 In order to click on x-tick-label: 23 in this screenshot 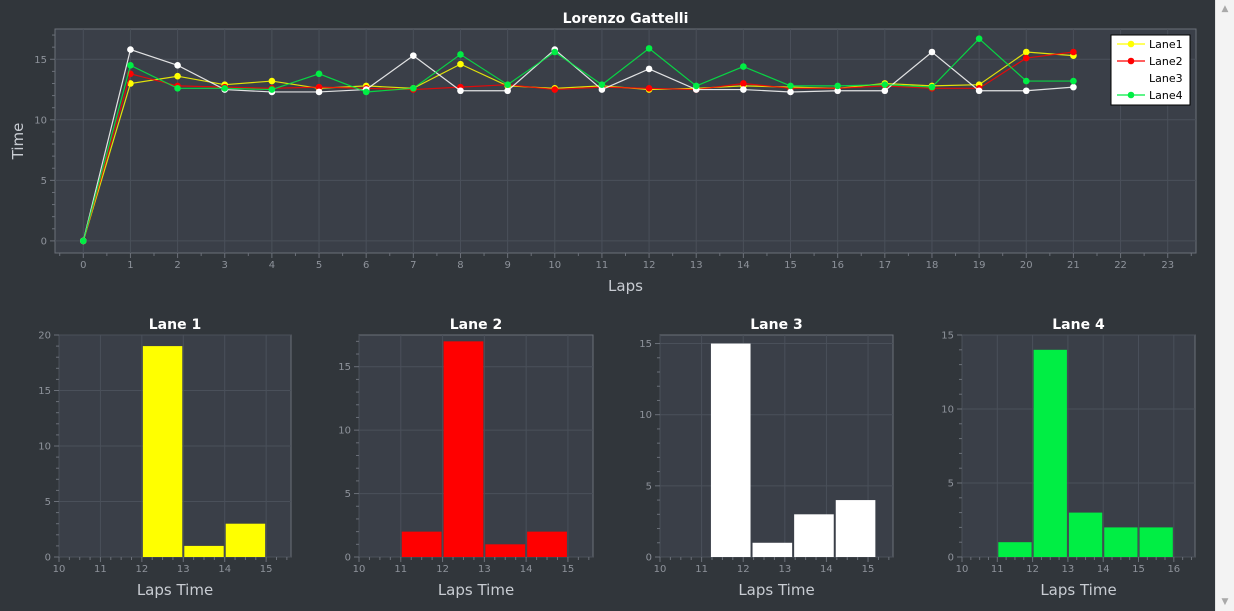, I will do `click(1167, 265)`.